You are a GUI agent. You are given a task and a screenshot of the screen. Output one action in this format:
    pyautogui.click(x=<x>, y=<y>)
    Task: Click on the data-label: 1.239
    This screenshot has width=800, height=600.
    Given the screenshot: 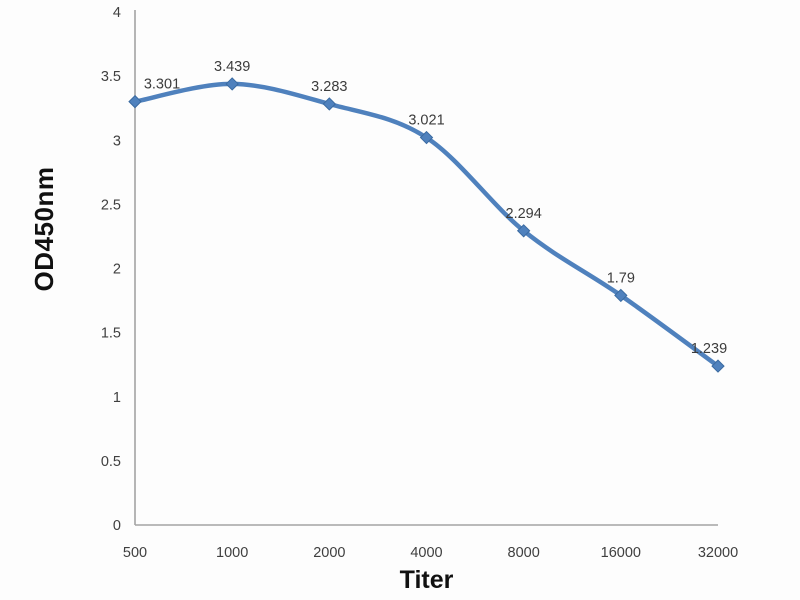 What is the action you would take?
    pyautogui.click(x=709, y=349)
    